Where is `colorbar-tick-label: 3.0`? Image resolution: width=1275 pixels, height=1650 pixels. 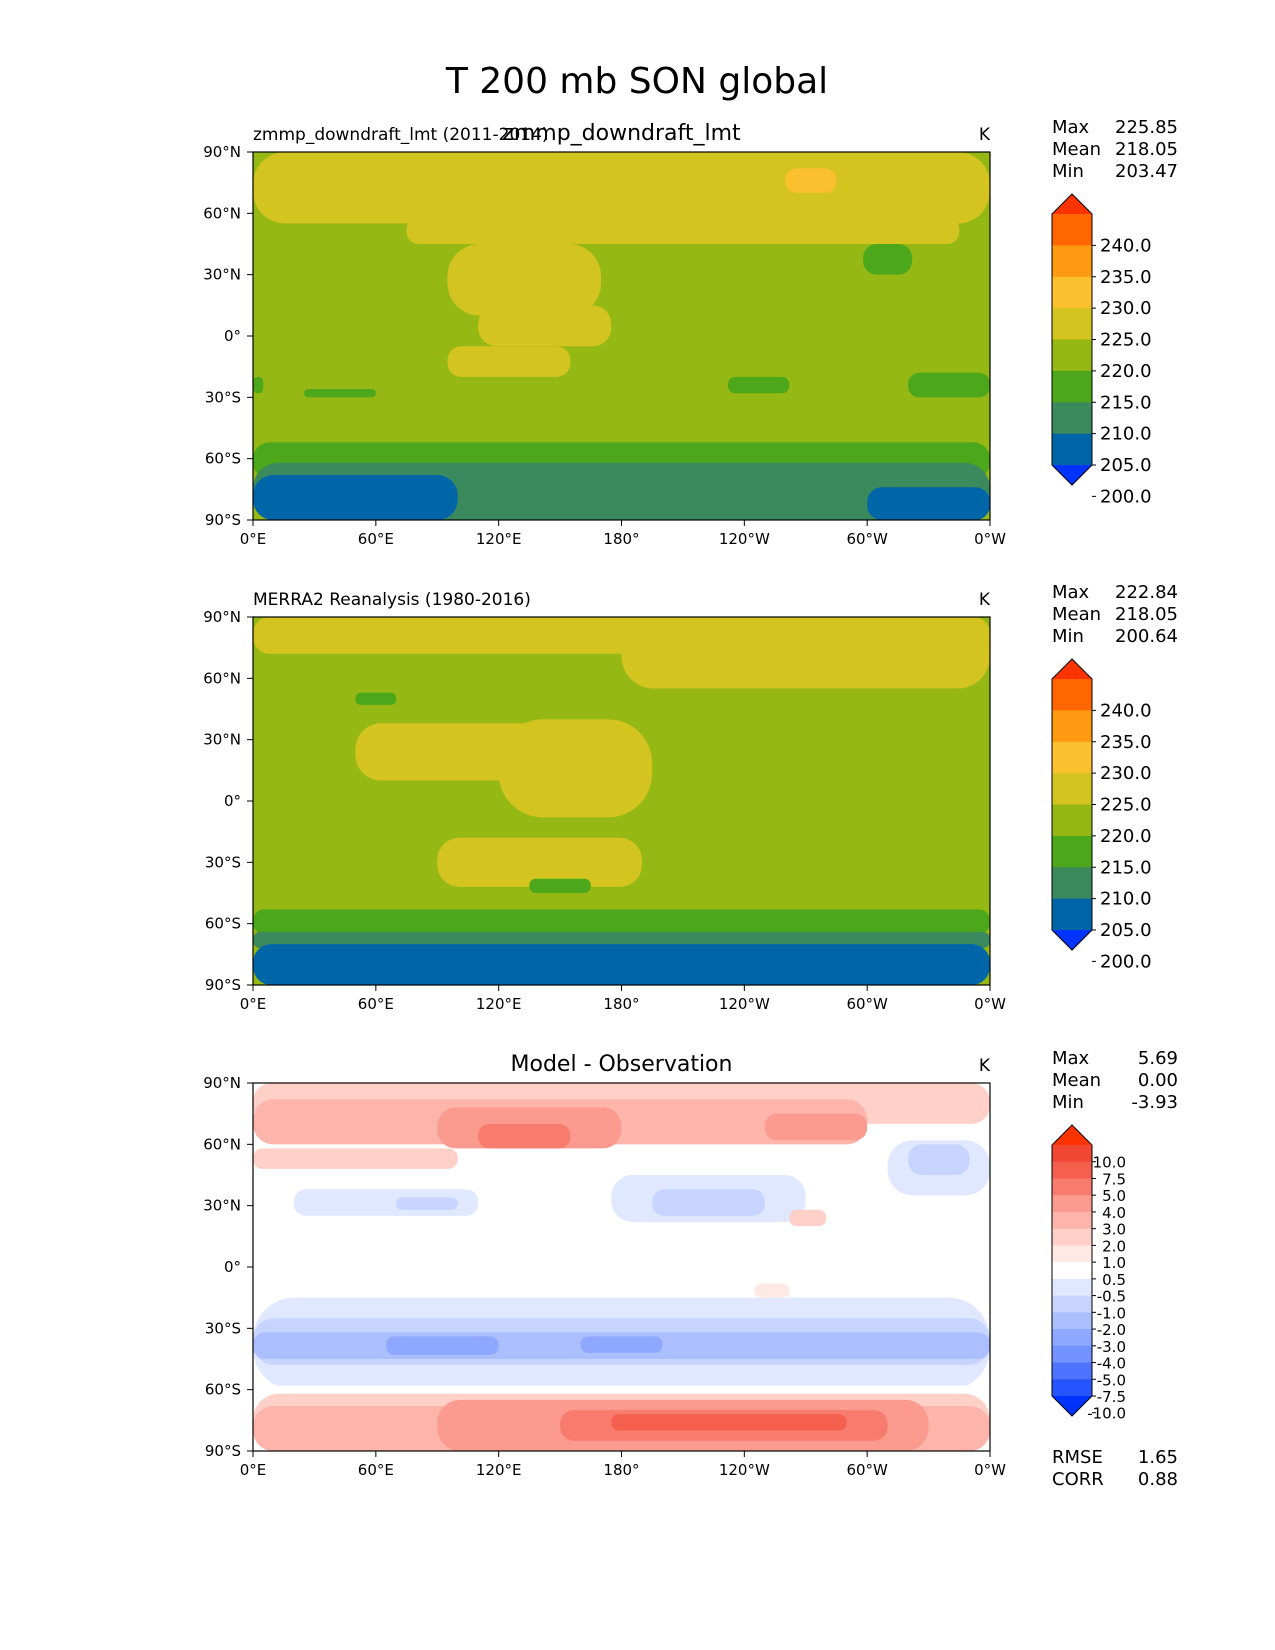
colorbar-tick-label: 3.0 is located at coordinates (1114, 1230).